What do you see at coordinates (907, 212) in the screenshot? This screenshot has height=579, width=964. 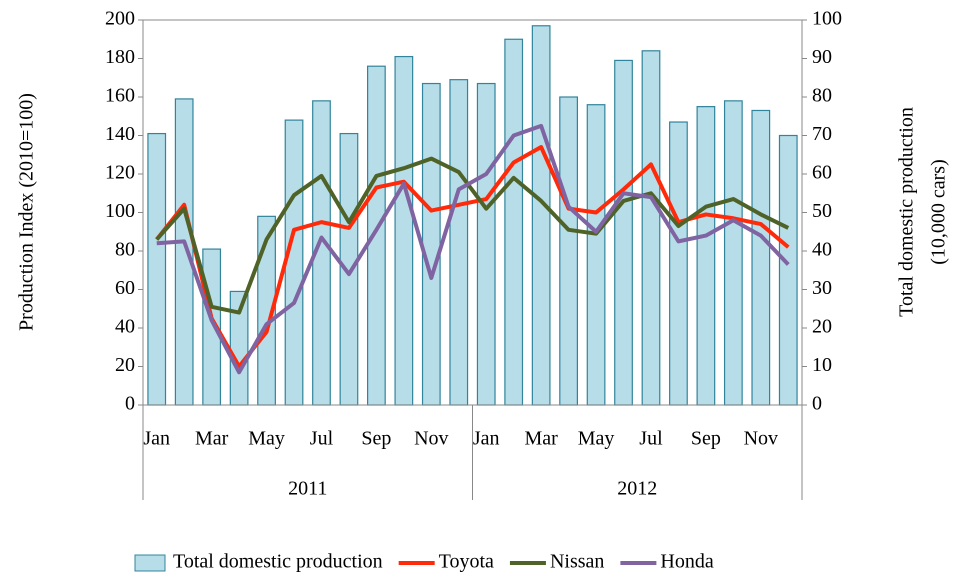 I see `y2-axis-title: Total domestic production` at bounding box center [907, 212].